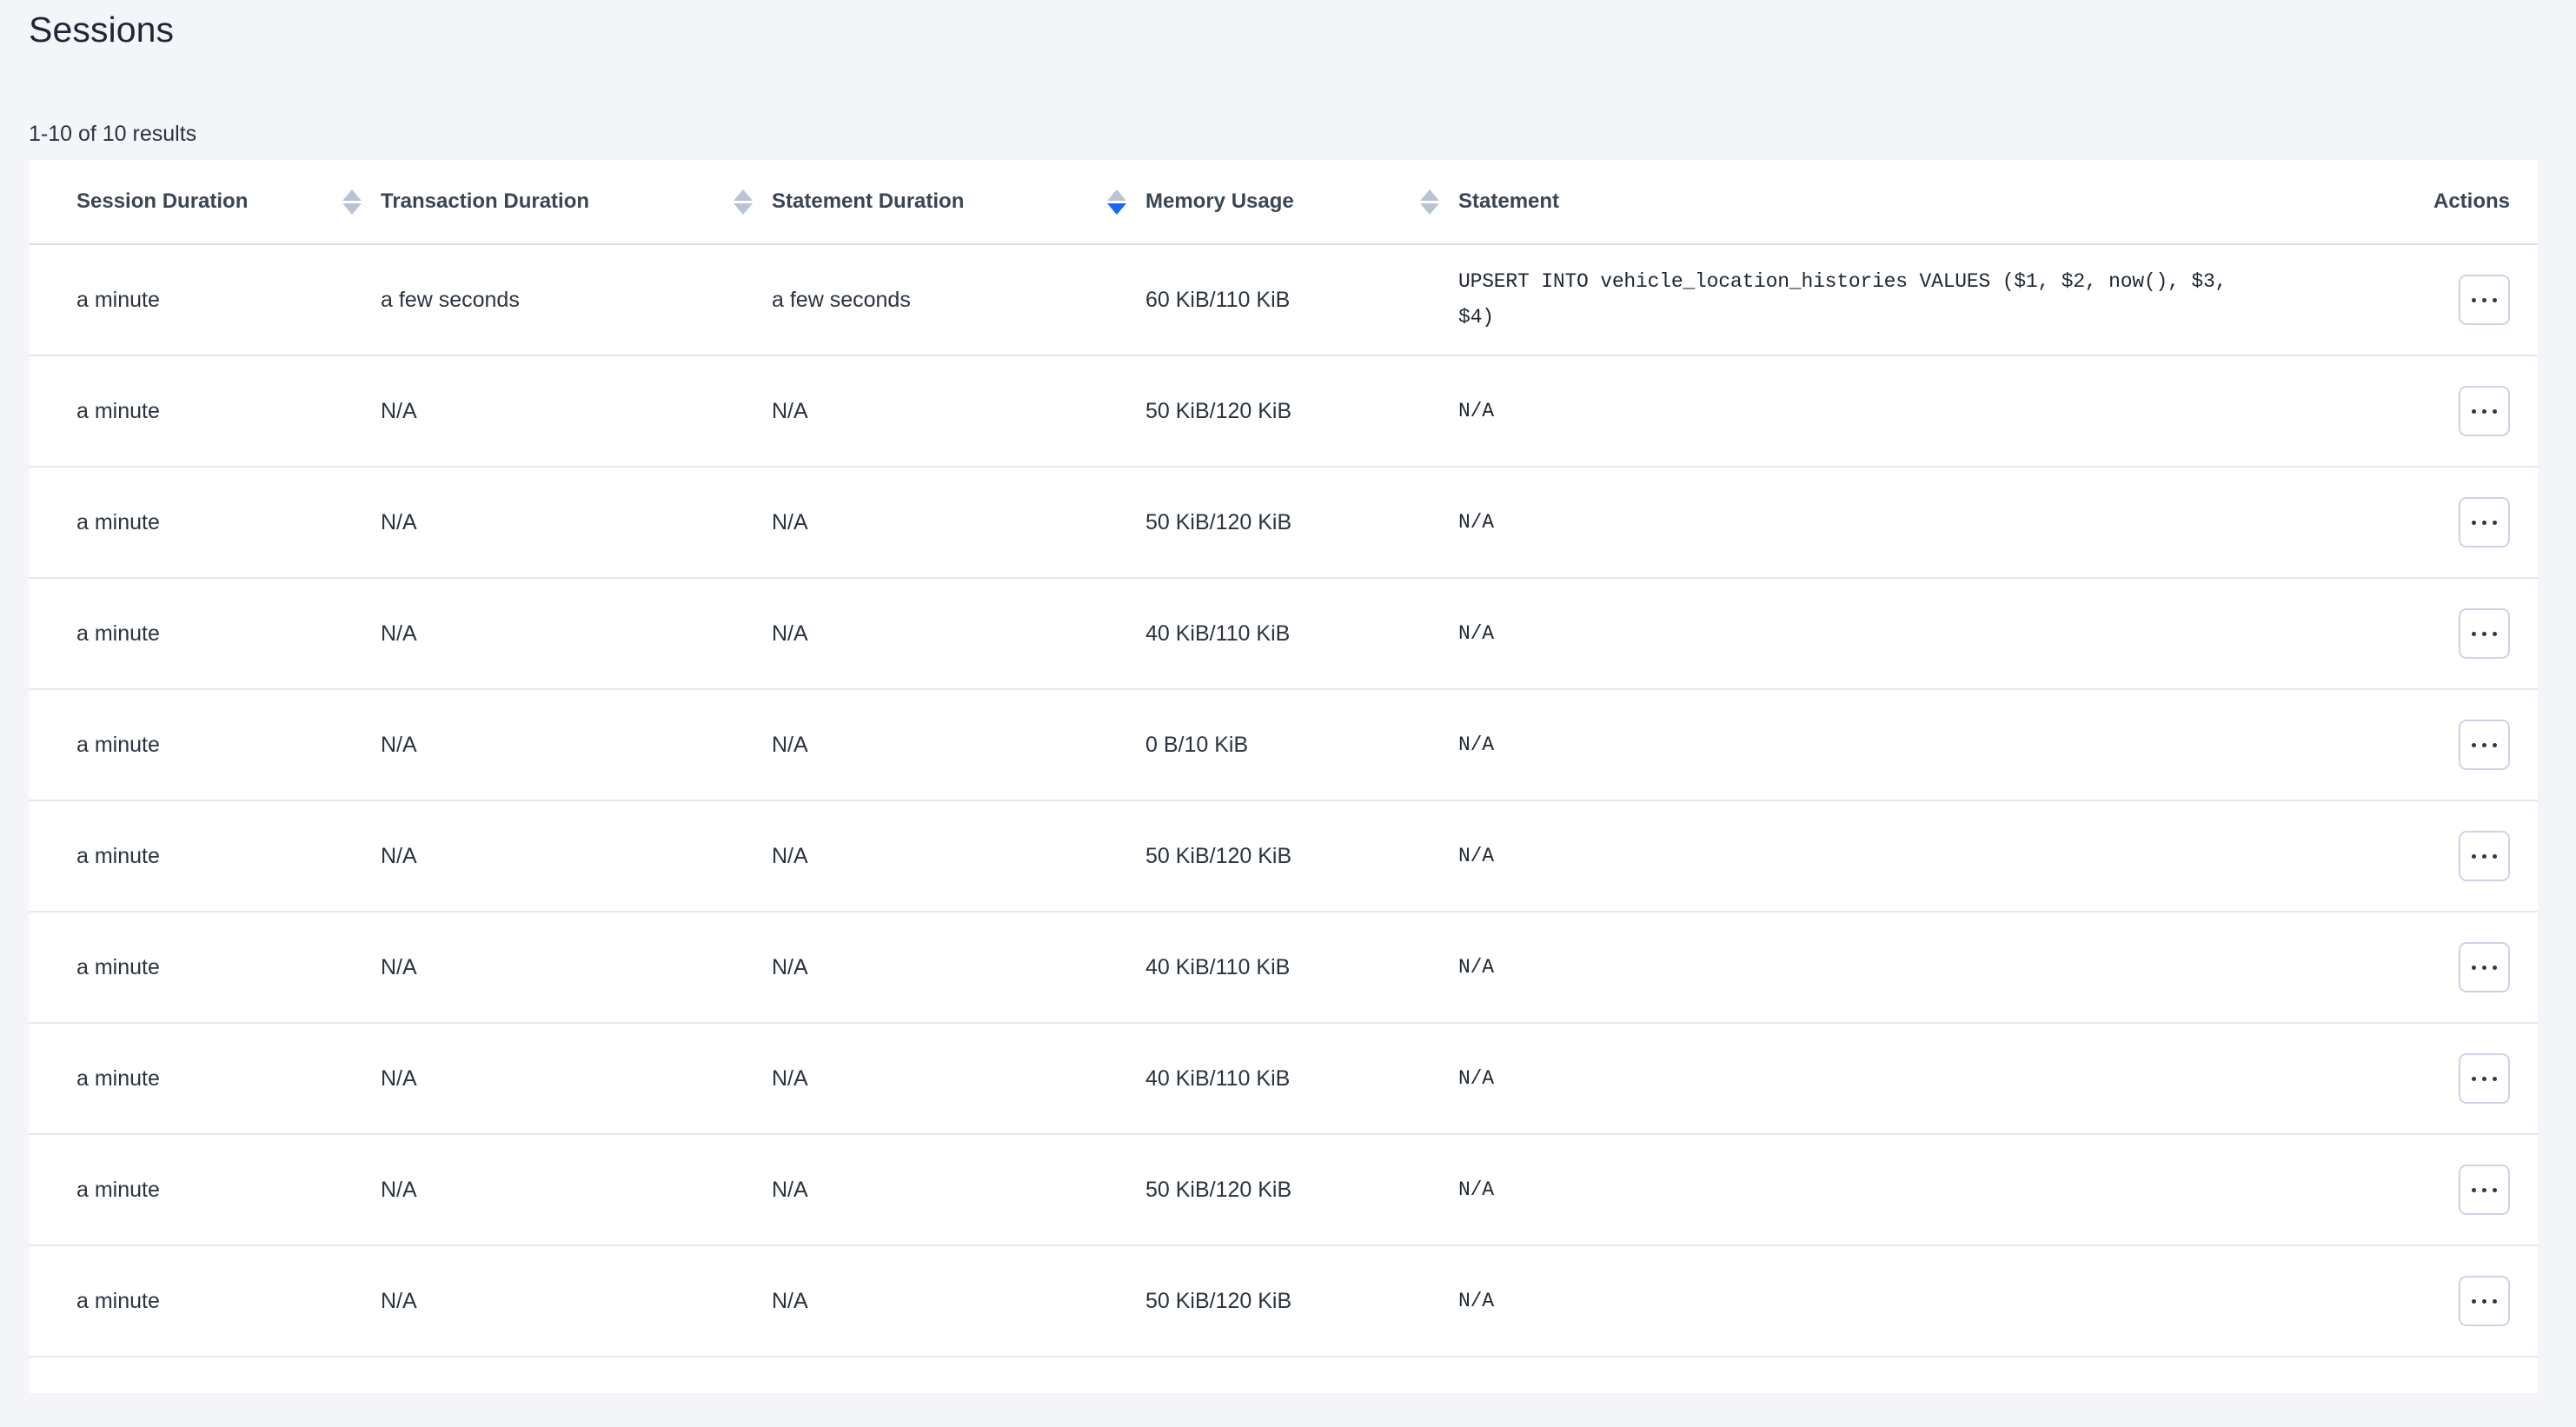 Image resolution: width=2576 pixels, height=1427 pixels. What do you see at coordinates (1116, 202) in the screenshot?
I see `sort-desc-icon` at bounding box center [1116, 202].